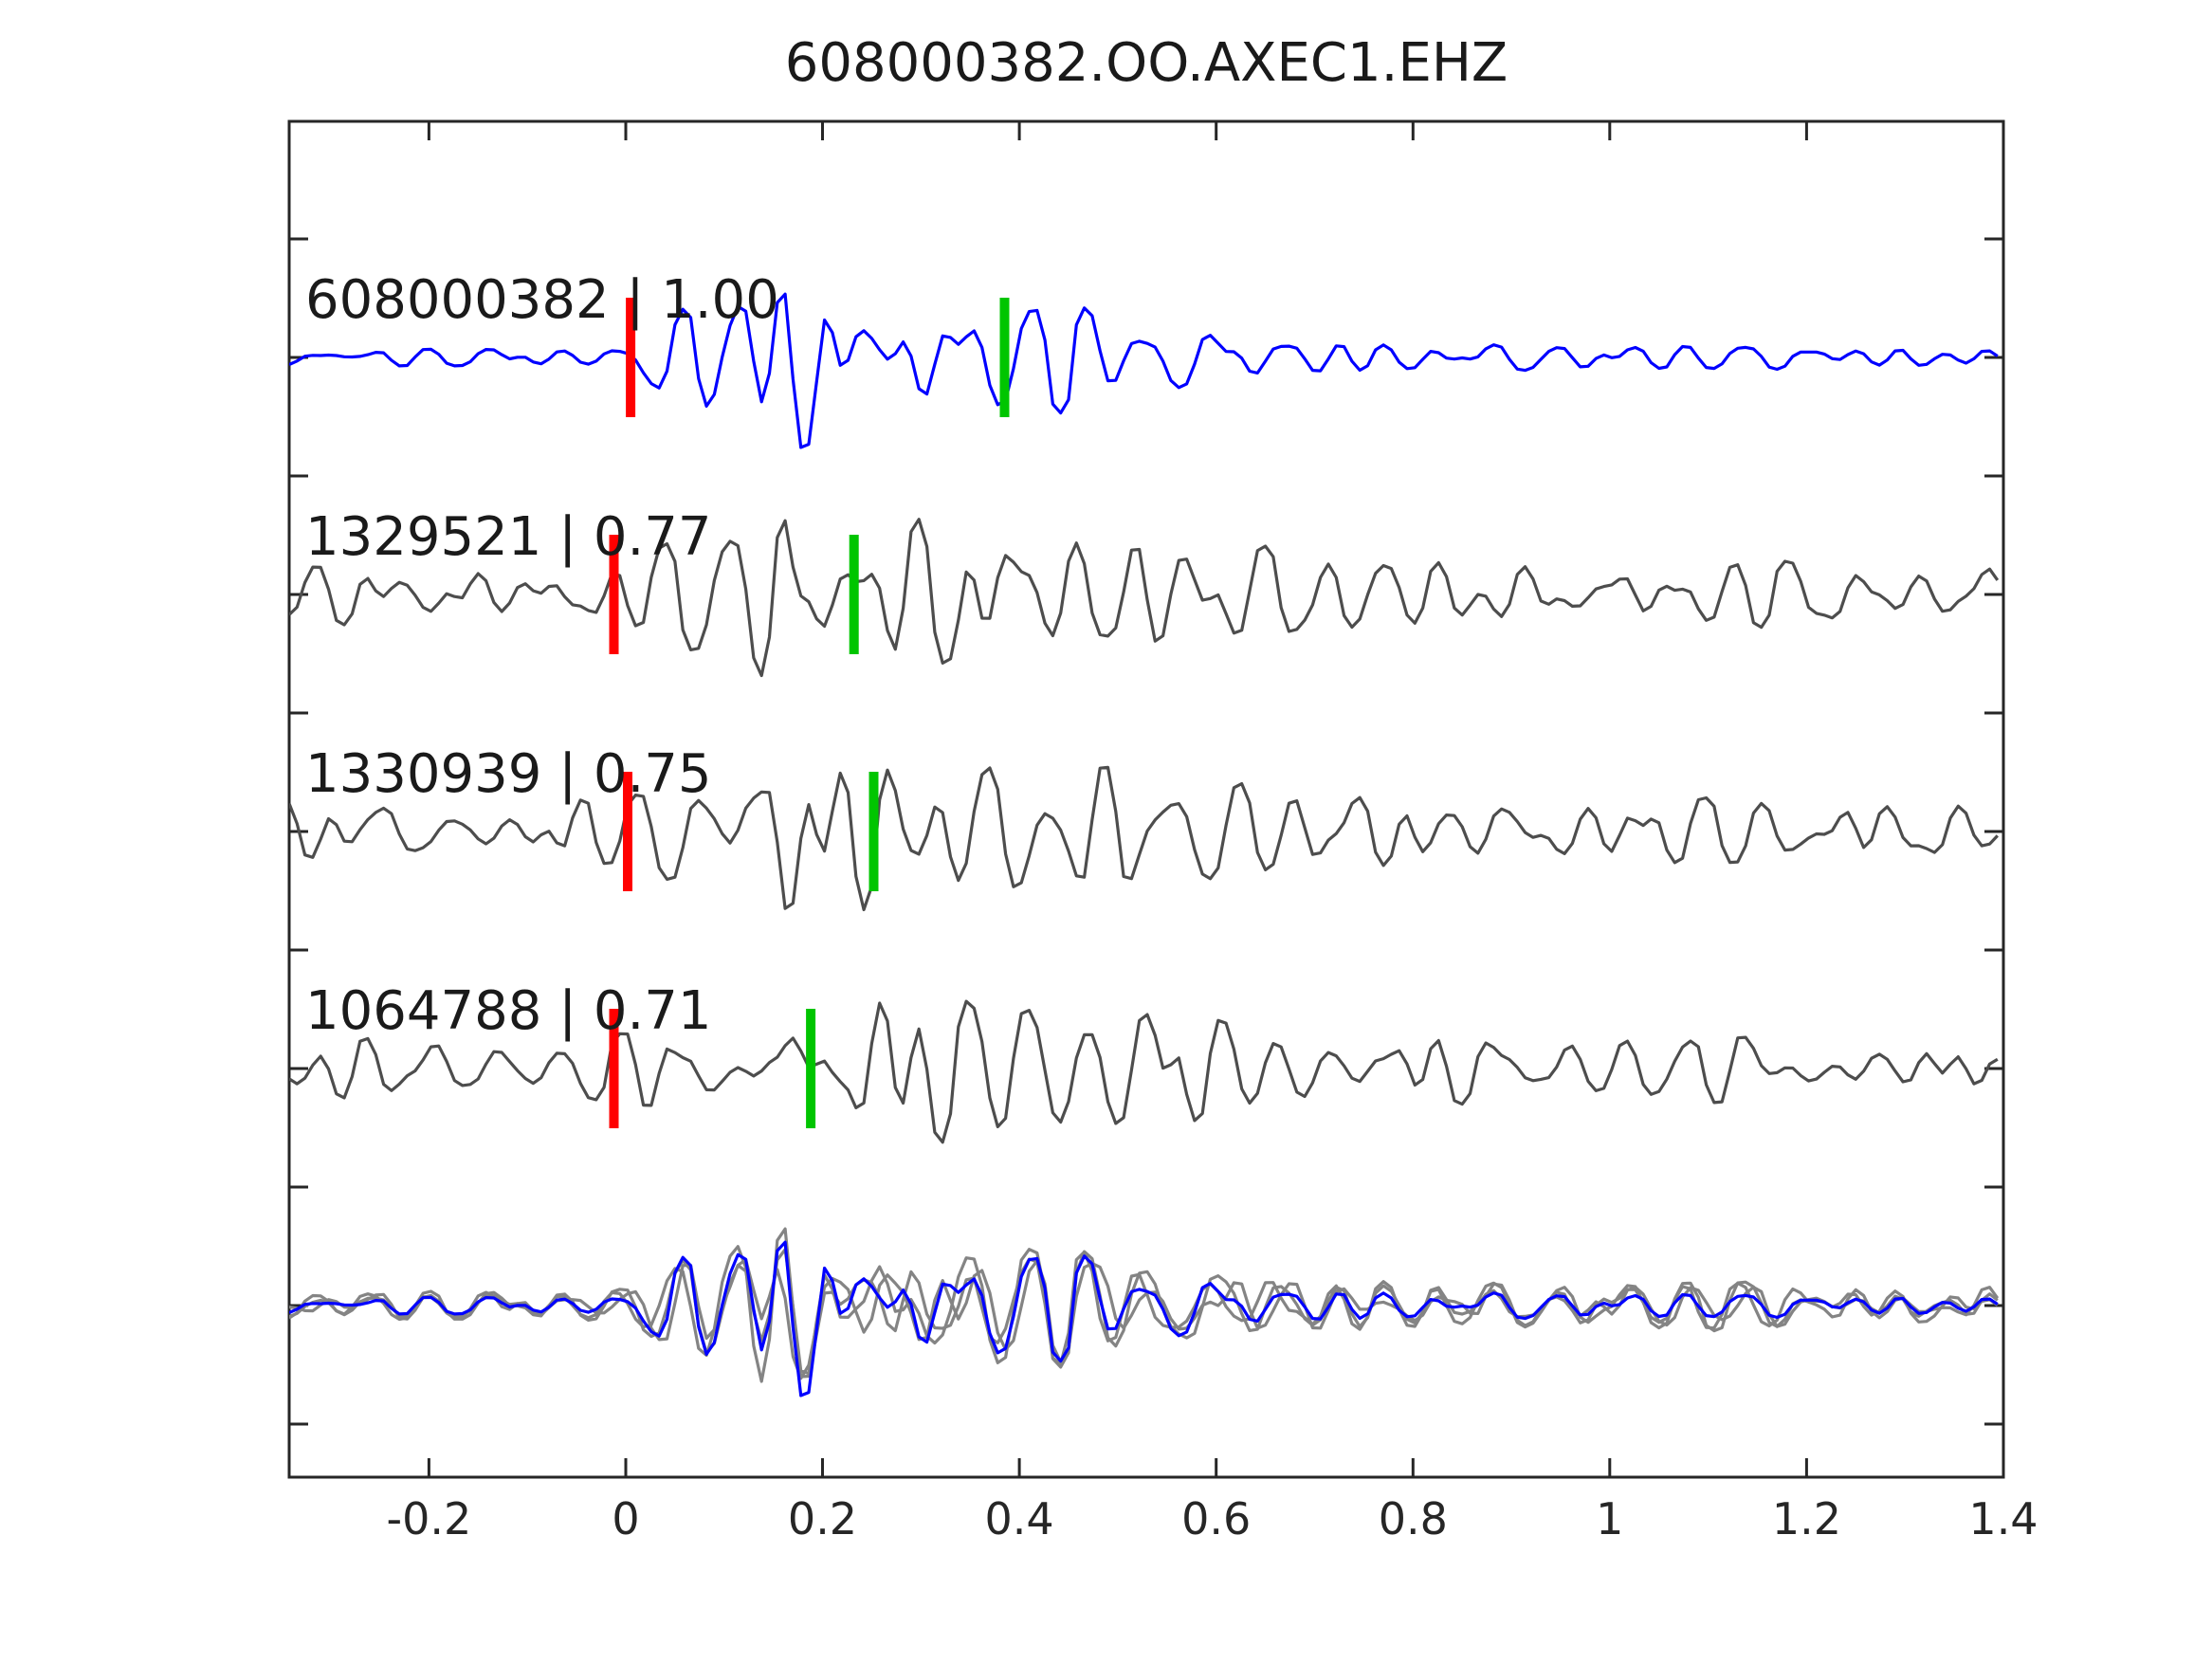  I want to click on trace-label: 1330939 | 0.75, so click(508, 774).